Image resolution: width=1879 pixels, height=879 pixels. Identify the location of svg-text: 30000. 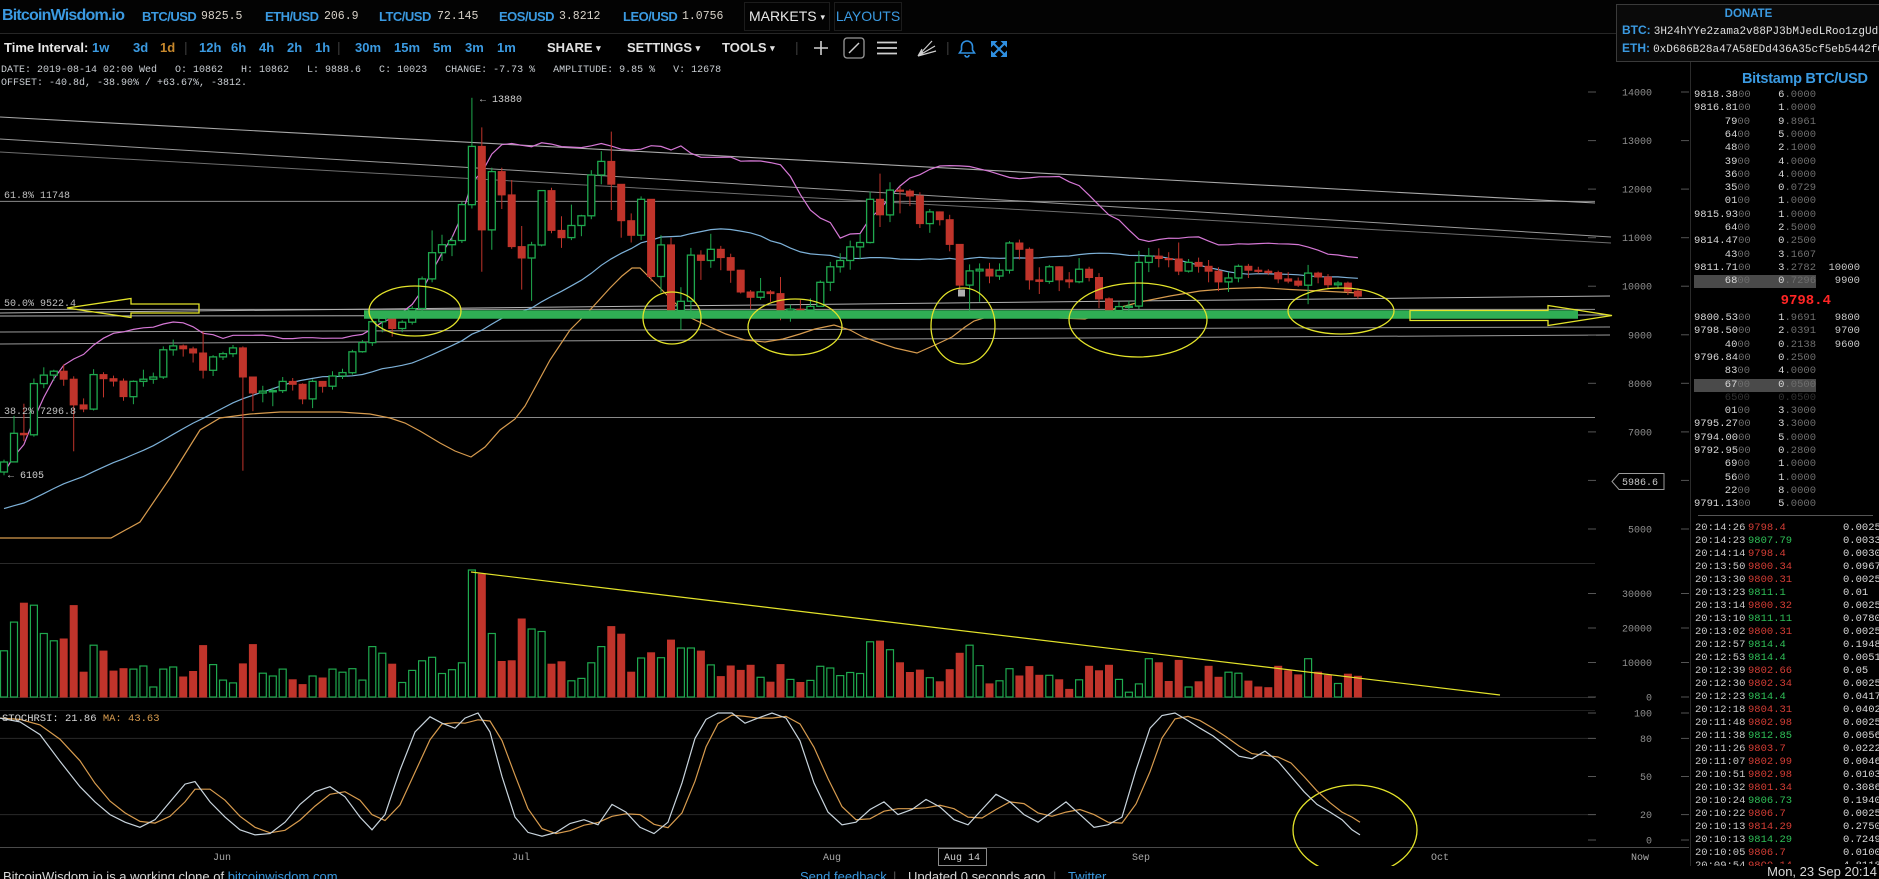
(1637, 595).